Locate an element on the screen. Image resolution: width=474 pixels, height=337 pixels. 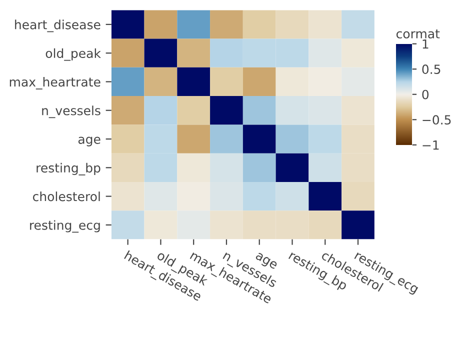
y-tick-label: resting_bp is located at coordinates (68, 169).